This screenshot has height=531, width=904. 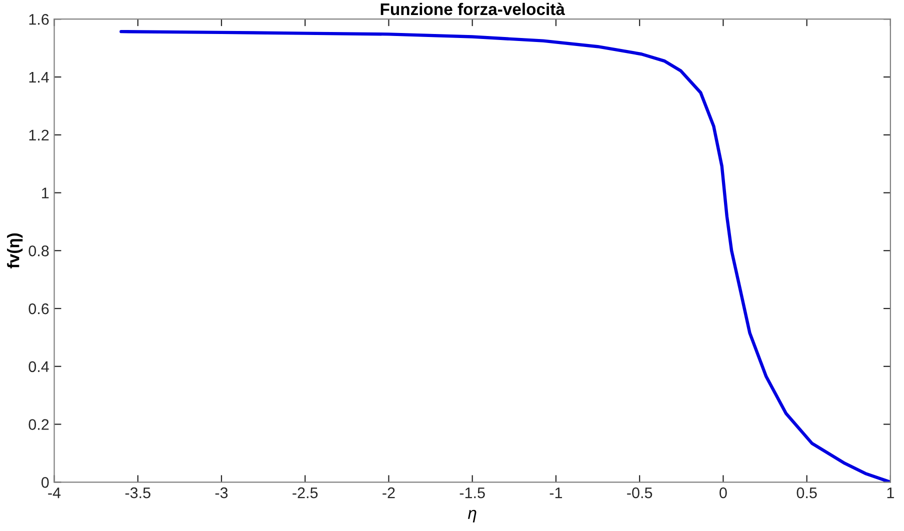 What do you see at coordinates (388, 492) in the screenshot?
I see `x-tick-label: -2` at bounding box center [388, 492].